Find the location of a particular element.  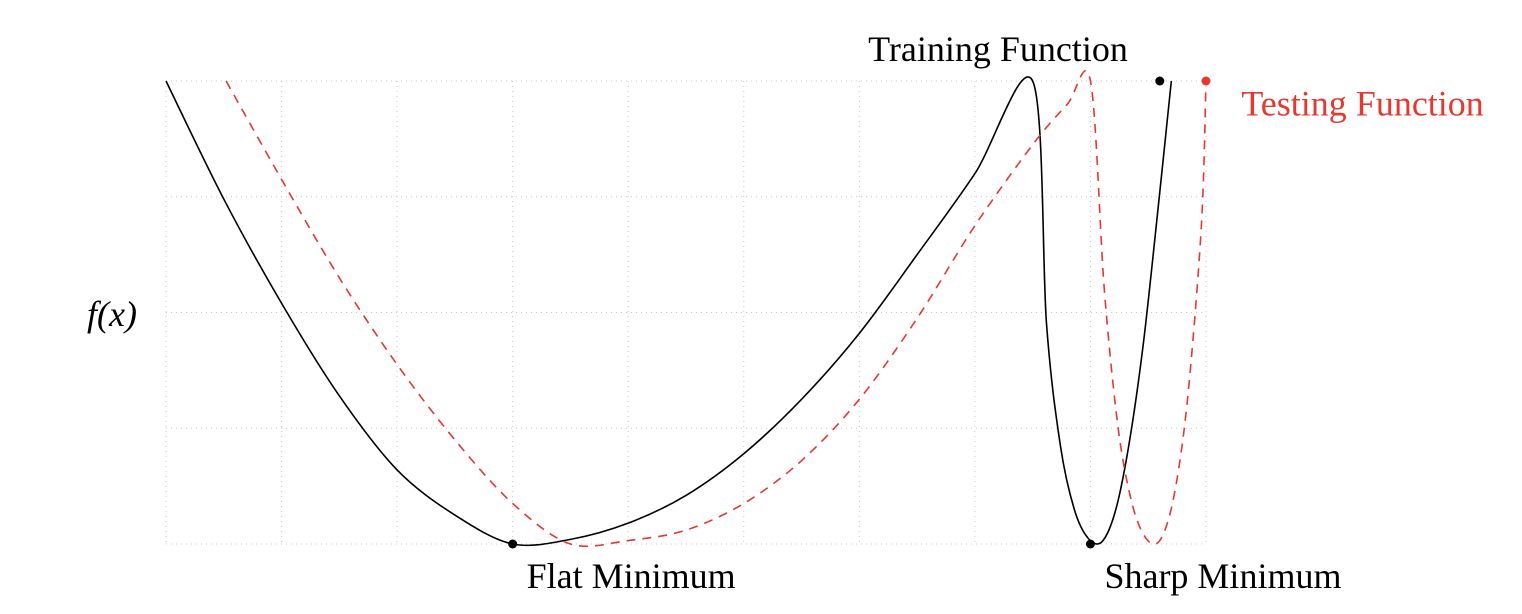

flat-minimum-label: Flat Minimum is located at coordinates (631, 576).